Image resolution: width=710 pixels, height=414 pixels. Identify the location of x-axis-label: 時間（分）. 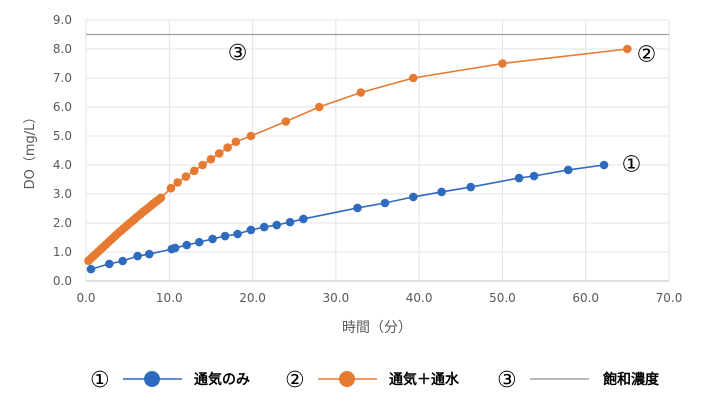
(377, 328).